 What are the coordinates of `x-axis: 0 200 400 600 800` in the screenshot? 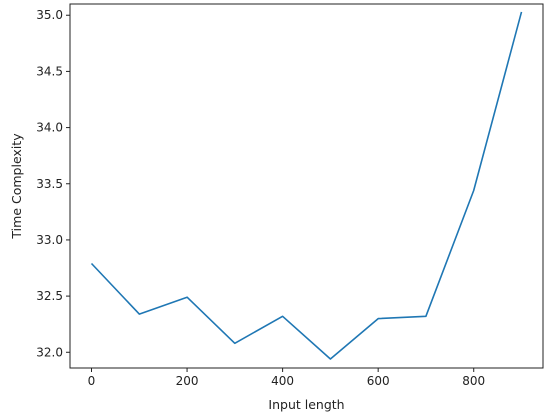 It's located at (286, 378).